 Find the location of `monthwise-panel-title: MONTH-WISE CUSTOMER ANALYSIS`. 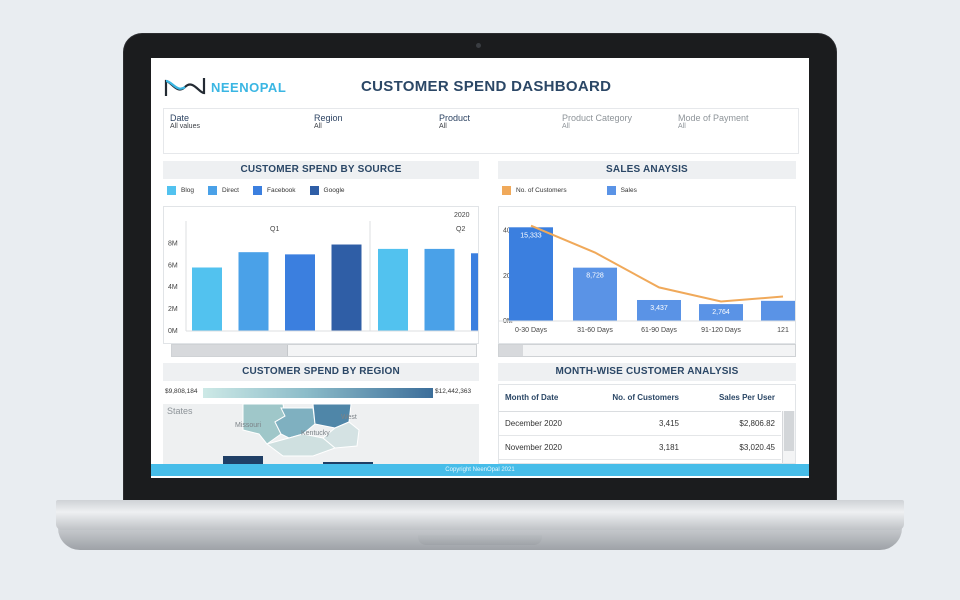

monthwise-panel-title: MONTH-WISE CUSTOMER ANALYSIS is located at coordinates (647, 372).